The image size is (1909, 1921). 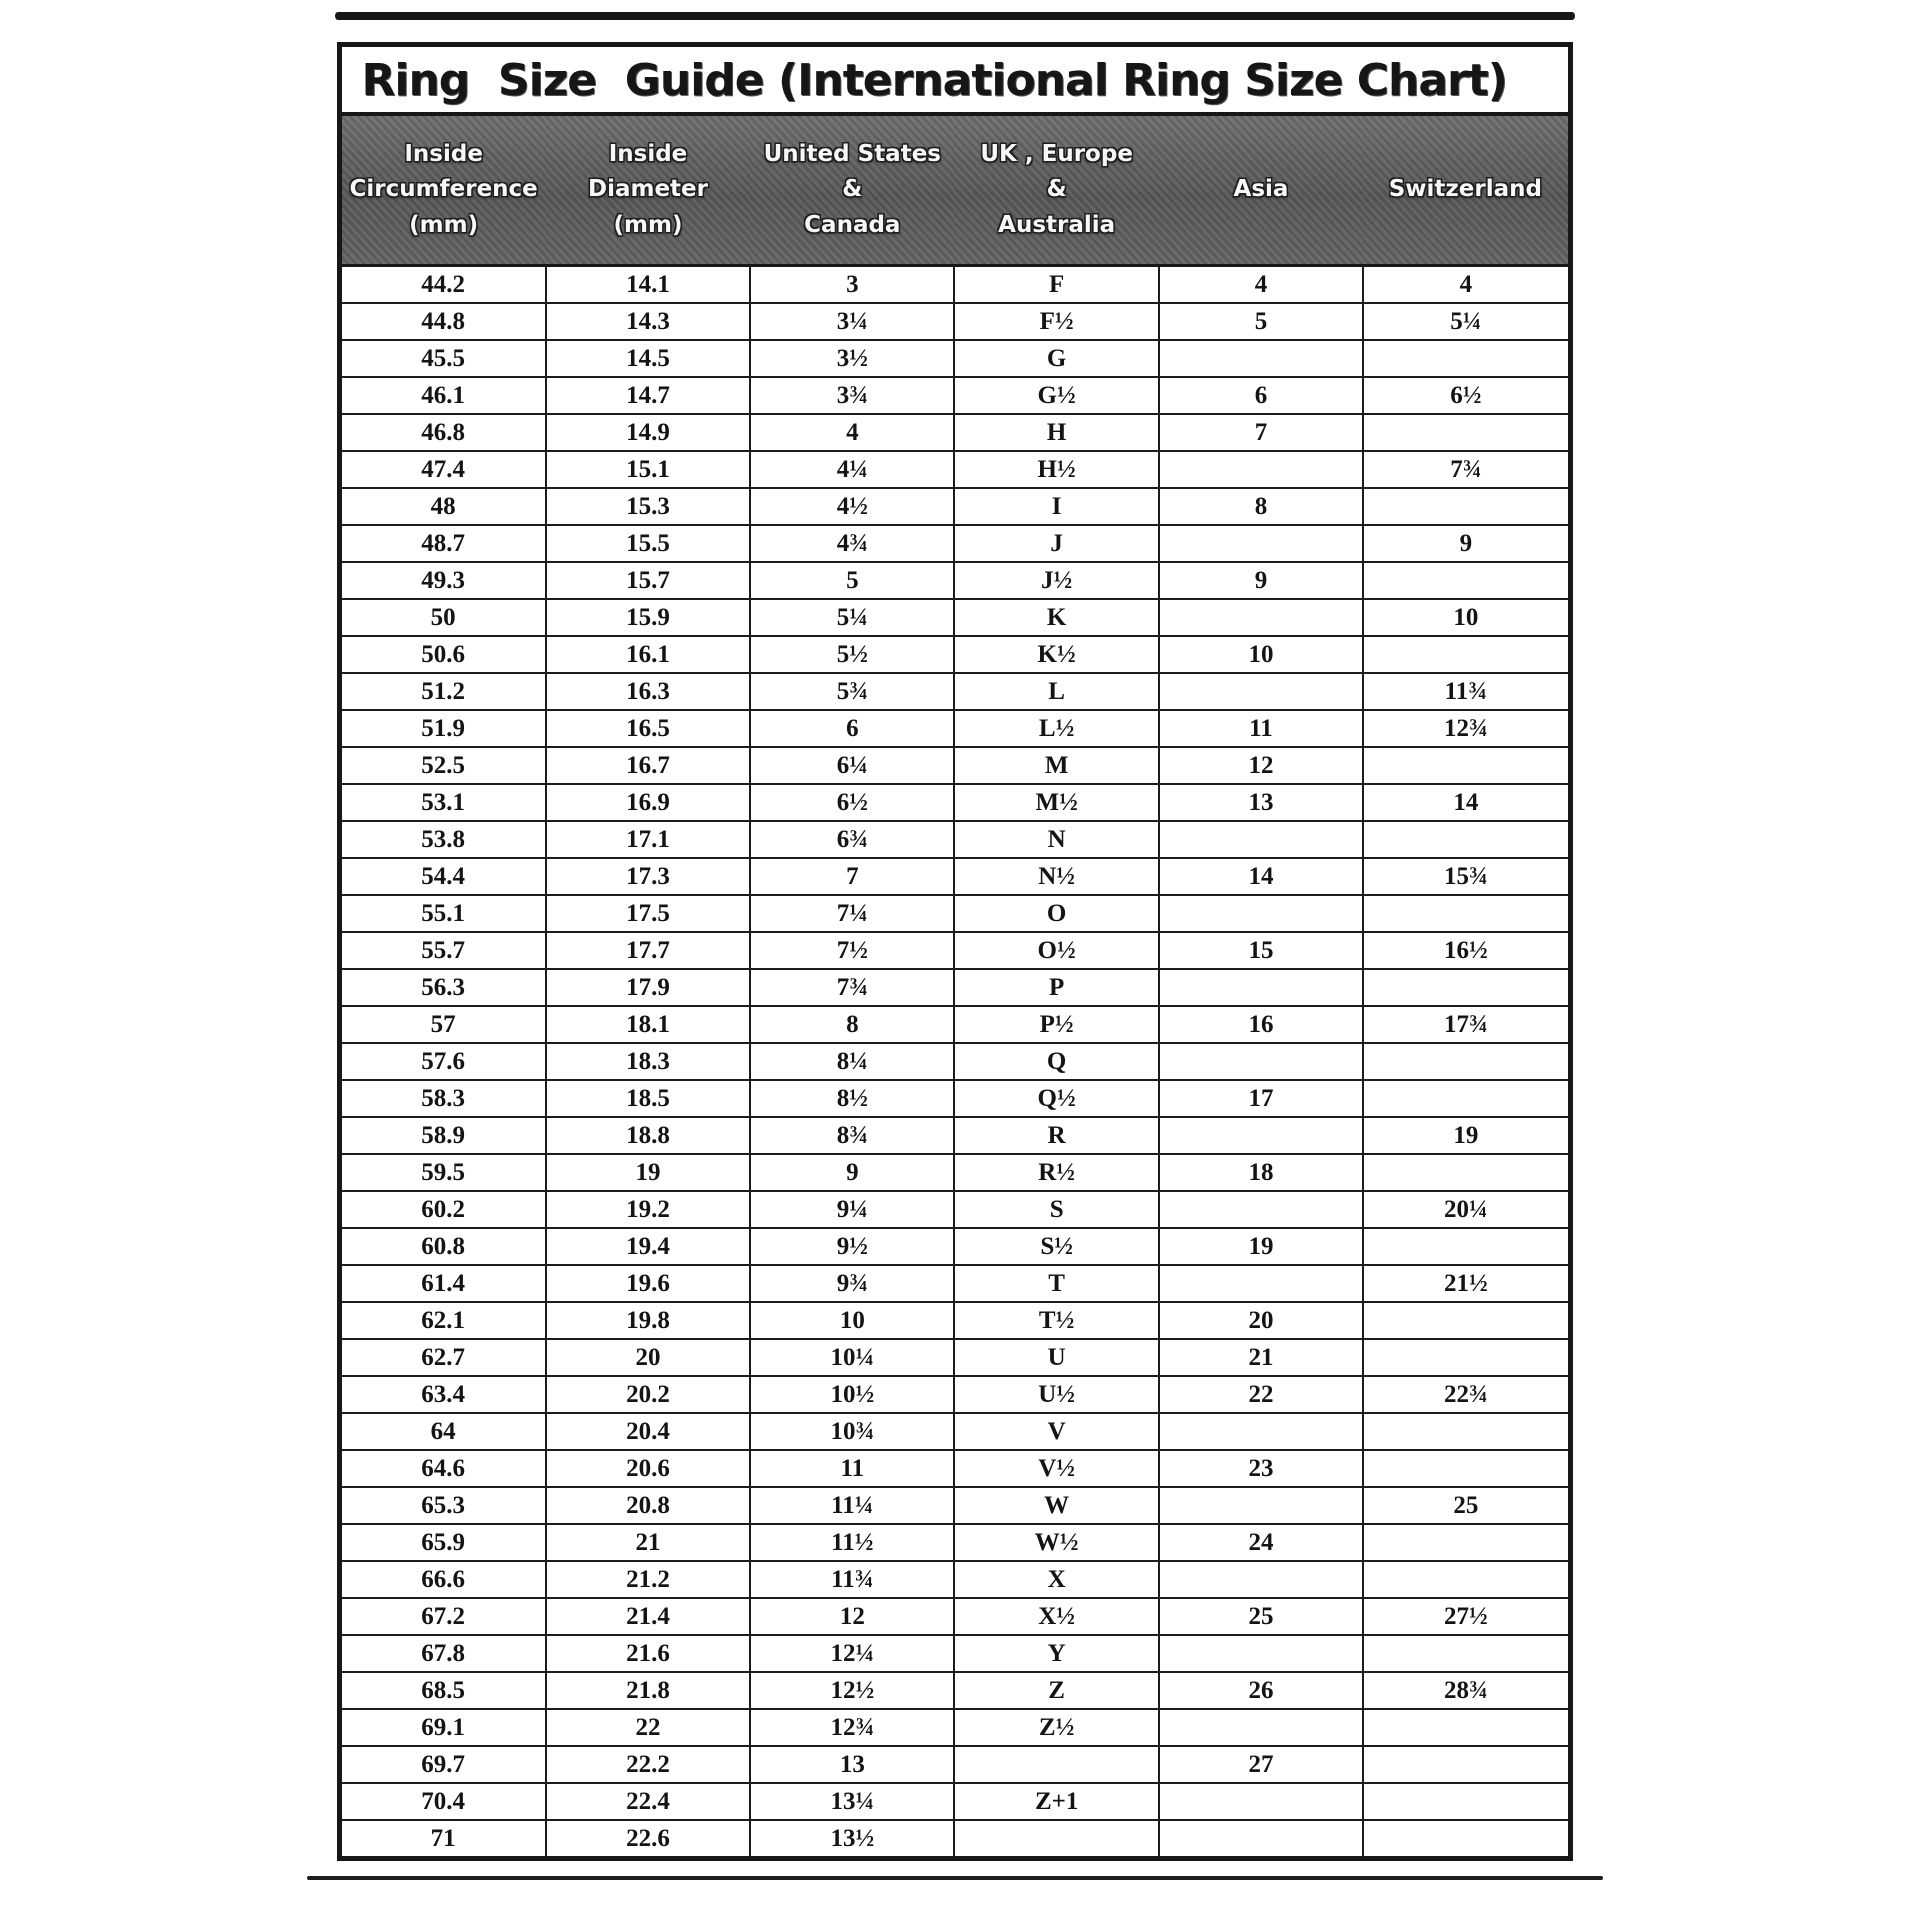 I want to click on cell-inside-diameter: 20.2, so click(x=648, y=1394).